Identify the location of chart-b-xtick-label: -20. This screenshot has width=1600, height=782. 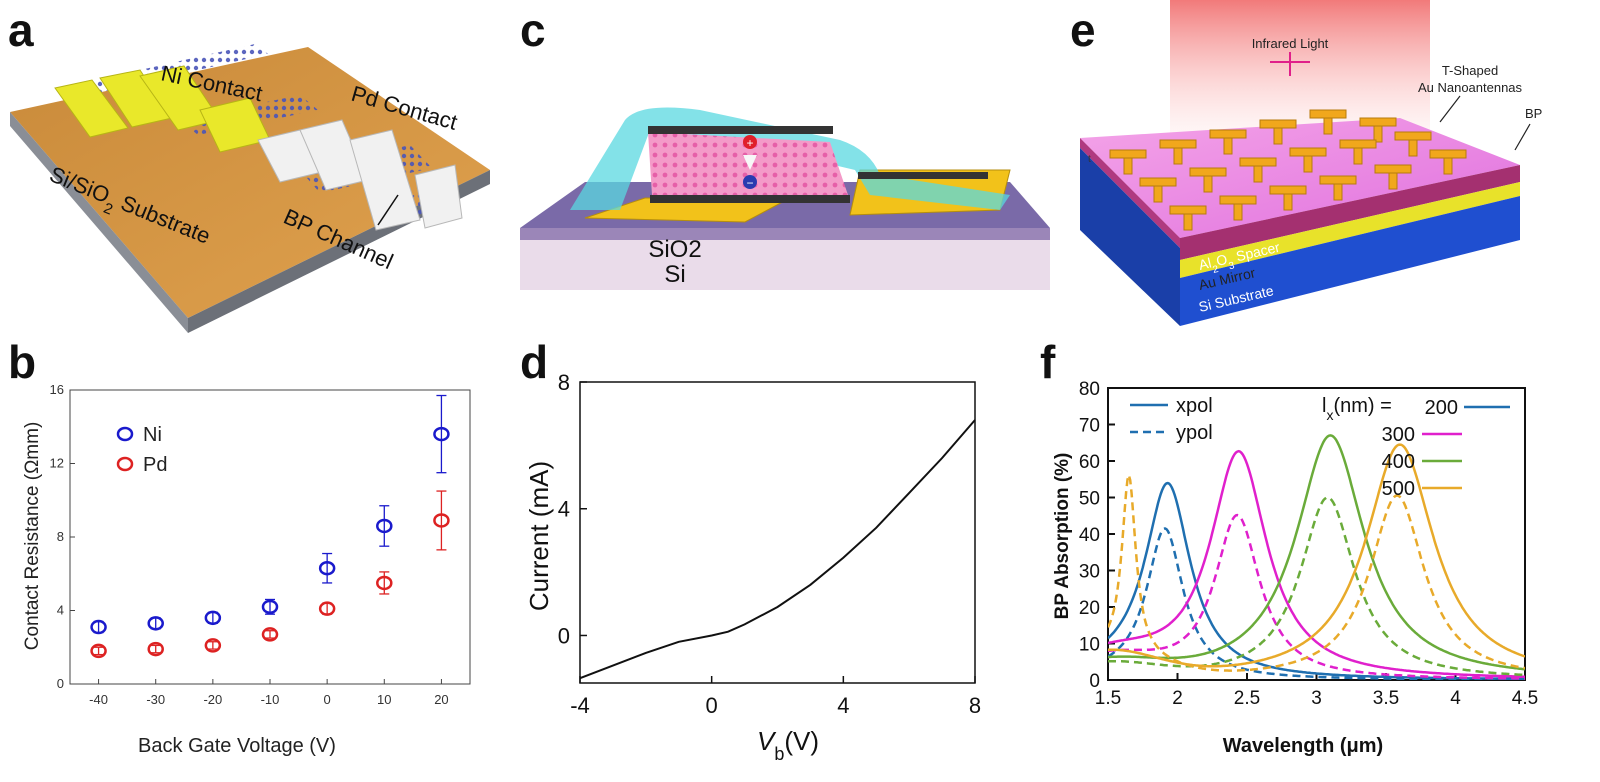
(212, 699).